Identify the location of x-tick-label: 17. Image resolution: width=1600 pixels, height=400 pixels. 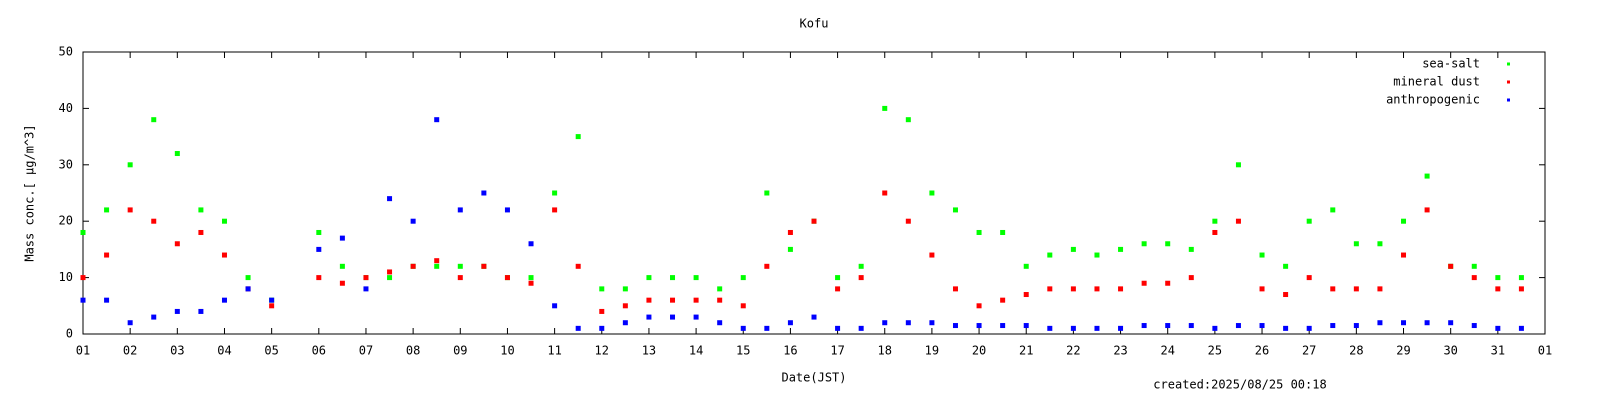
(837, 351).